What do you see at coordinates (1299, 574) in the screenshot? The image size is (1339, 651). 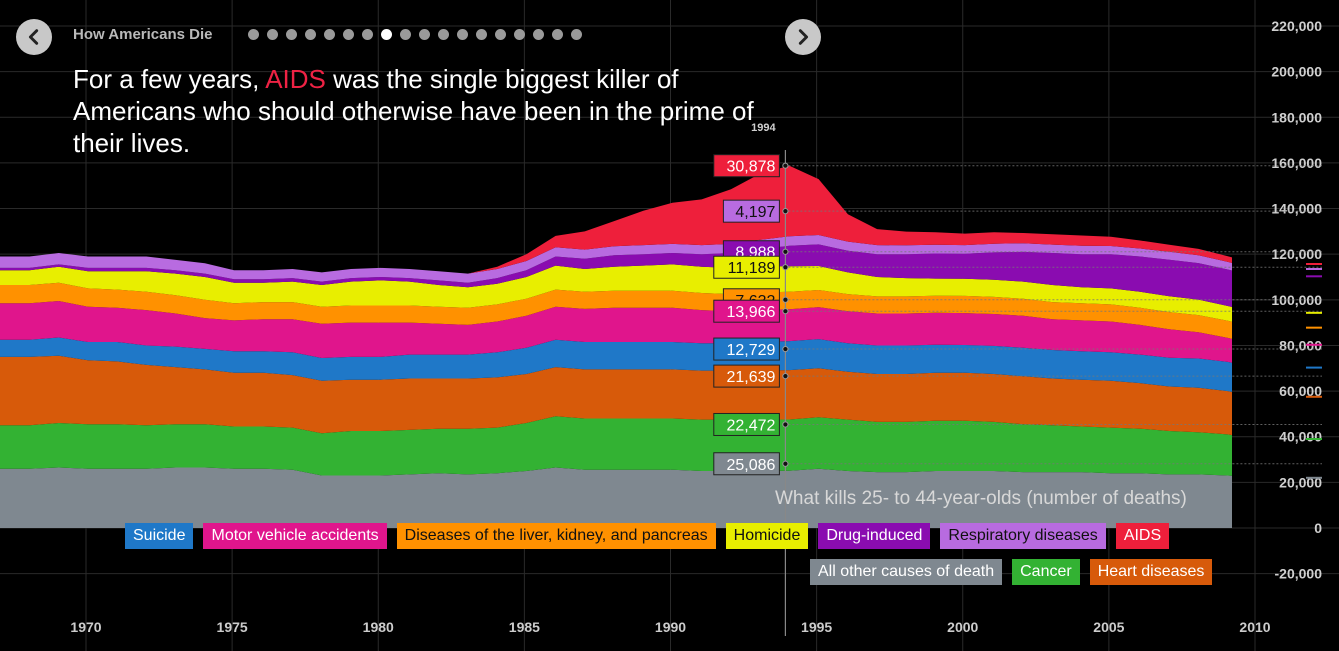 I see `y-tick-label: -20,000` at bounding box center [1299, 574].